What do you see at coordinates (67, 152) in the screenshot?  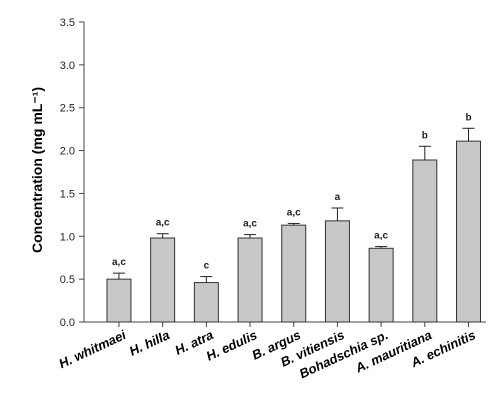 I see `y-tick-label: 2.0` at bounding box center [67, 152].